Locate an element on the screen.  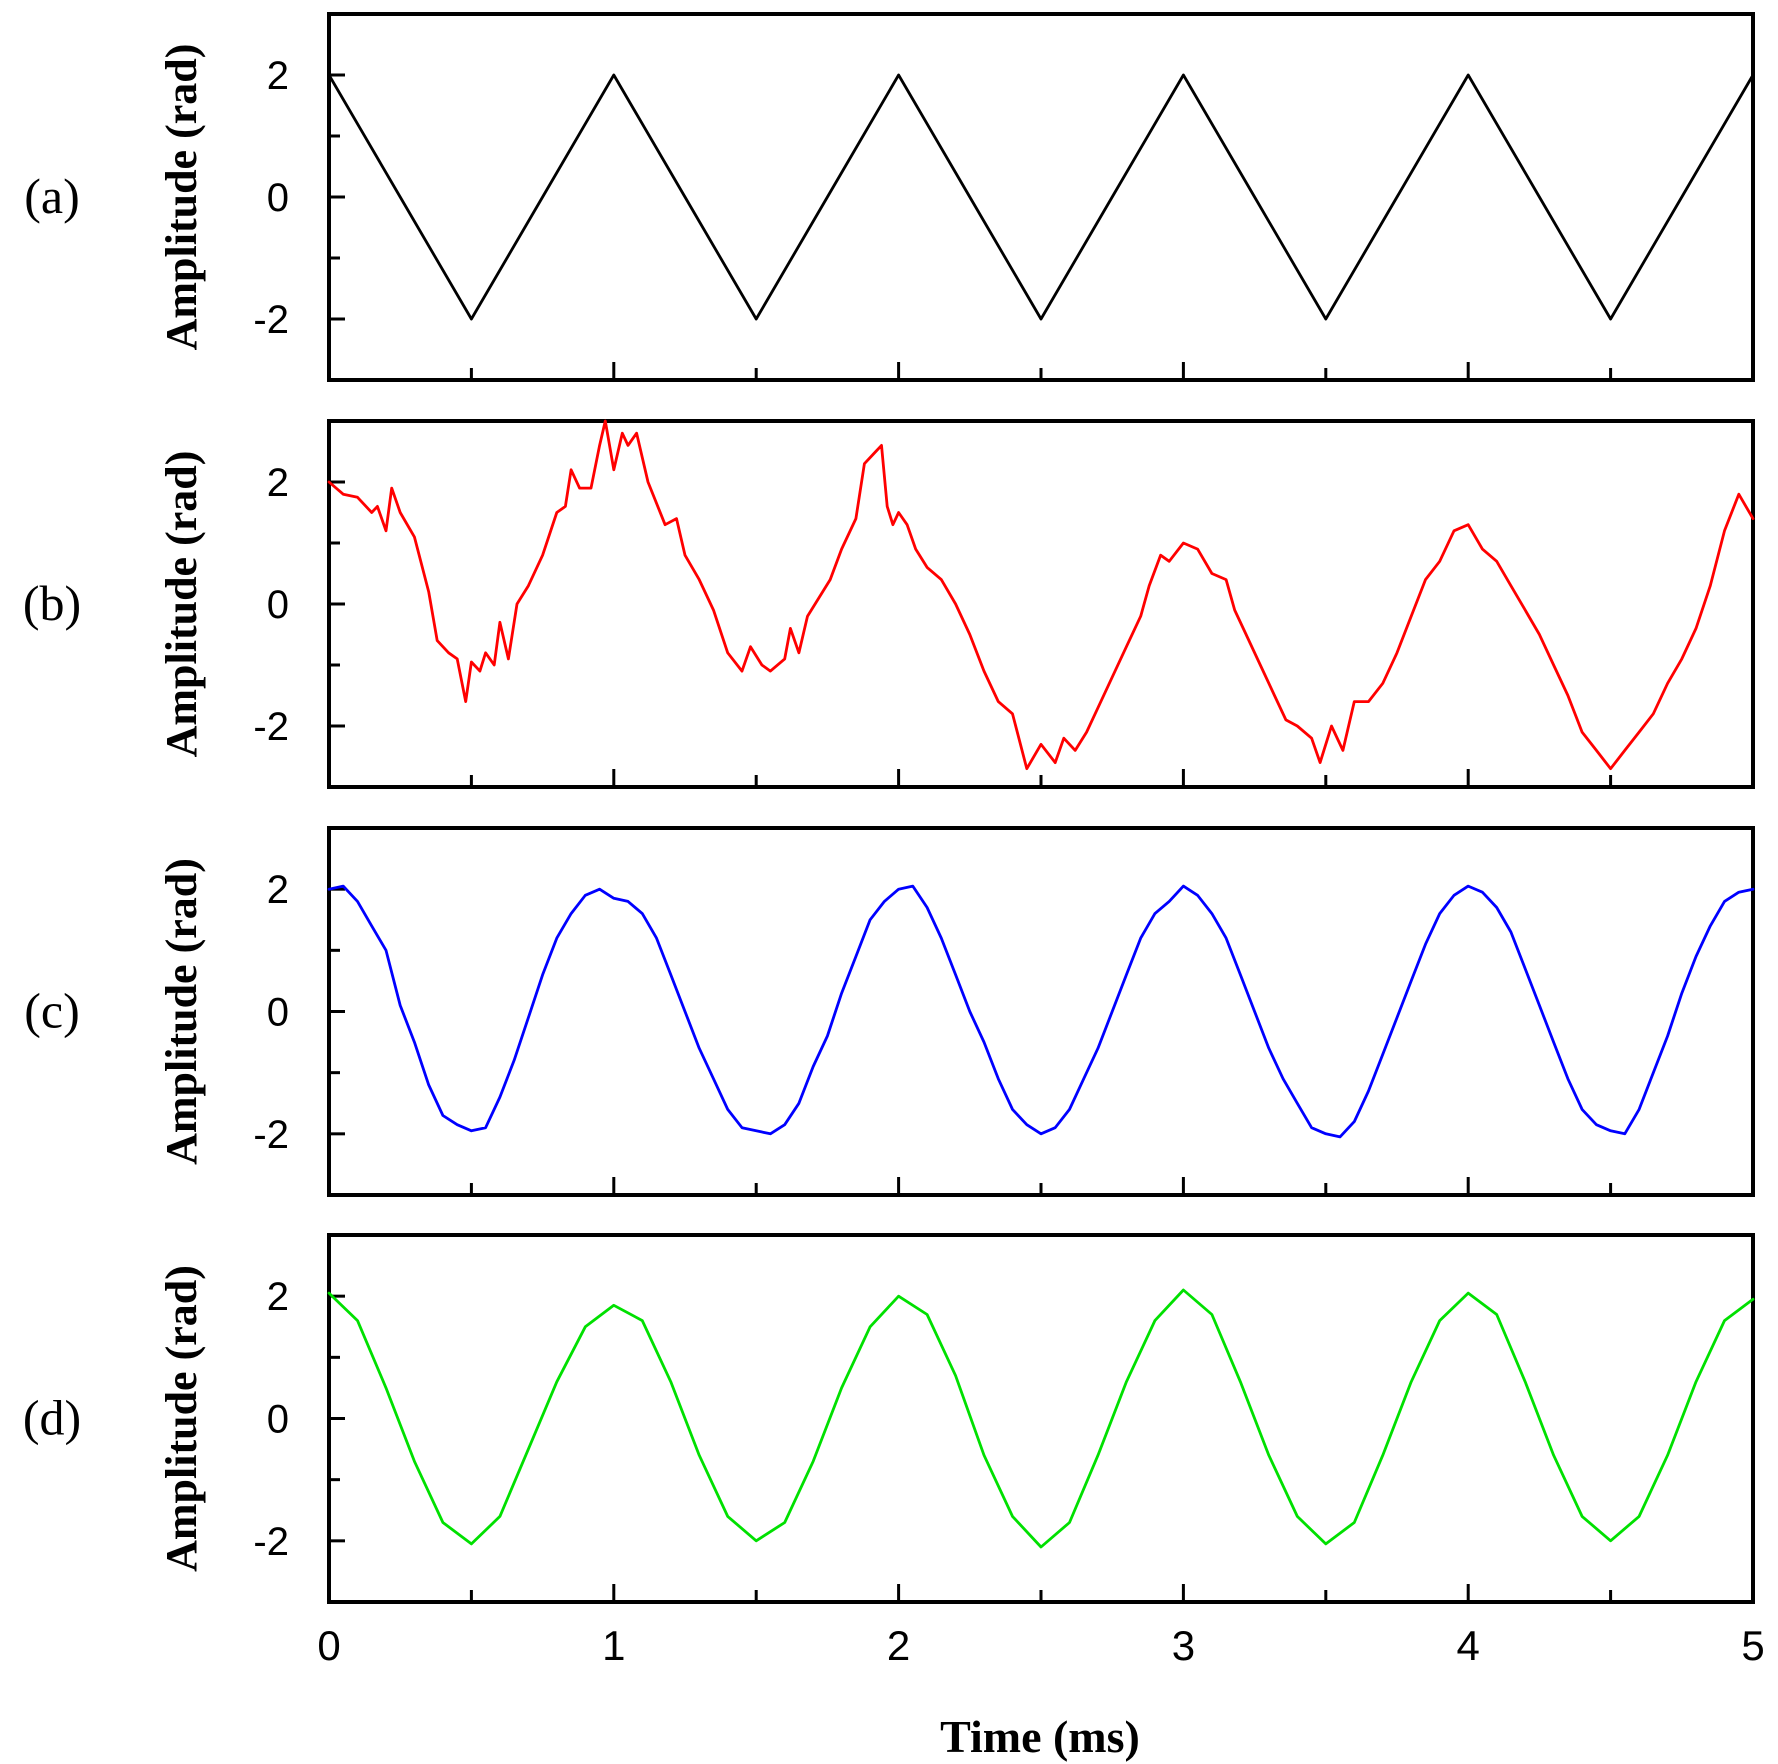
panel-label: (d) is located at coordinates (52, 1418).